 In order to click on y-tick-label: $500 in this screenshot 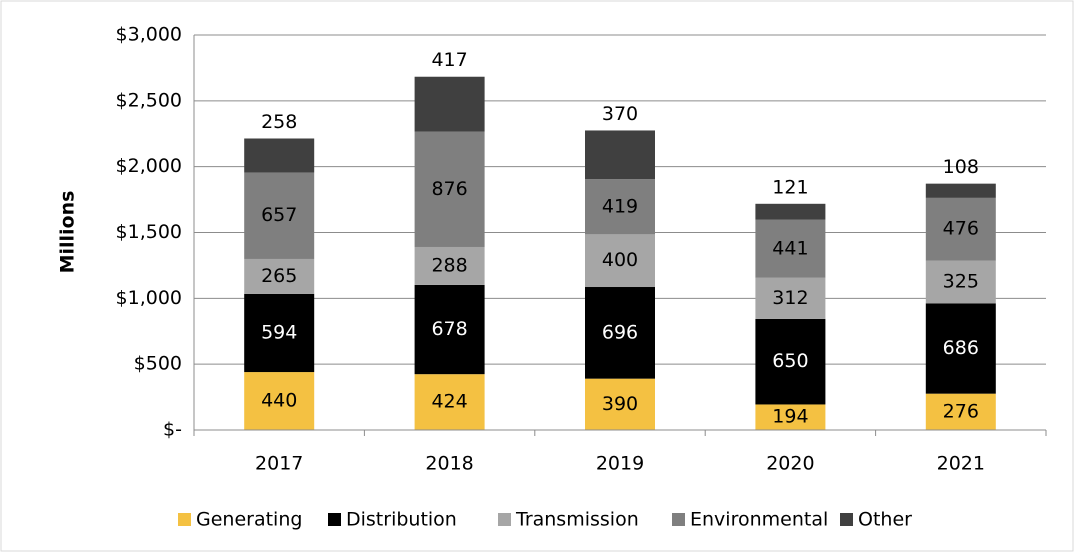, I will do `click(158, 364)`.